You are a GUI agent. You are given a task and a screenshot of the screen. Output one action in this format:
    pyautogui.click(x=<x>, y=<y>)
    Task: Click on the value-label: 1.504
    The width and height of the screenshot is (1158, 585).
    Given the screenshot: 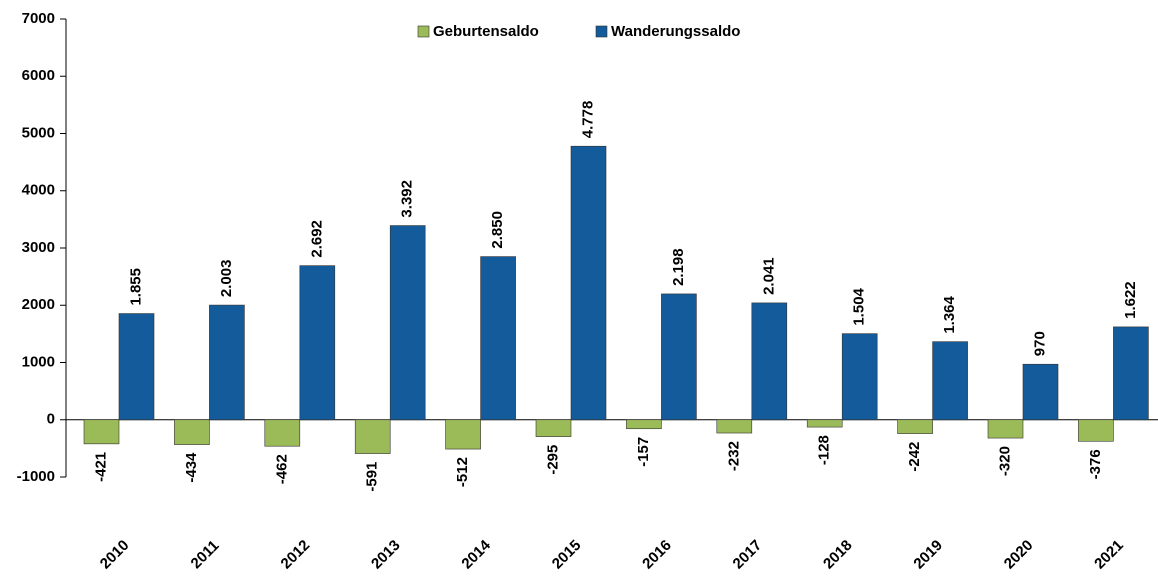 What is the action you would take?
    pyautogui.click(x=859, y=306)
    